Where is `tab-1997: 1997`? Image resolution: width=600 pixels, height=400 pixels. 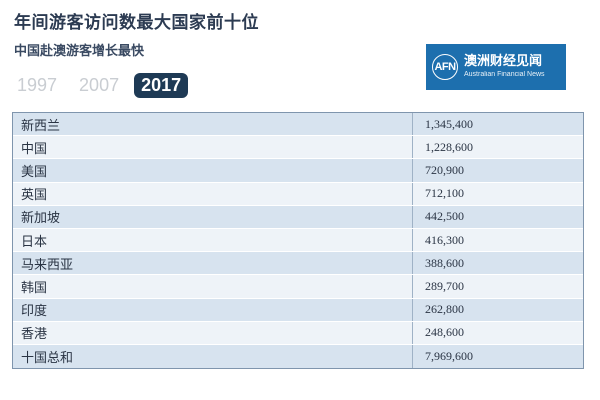 tab-1997: 1997 is located at coordinates (37, 85).